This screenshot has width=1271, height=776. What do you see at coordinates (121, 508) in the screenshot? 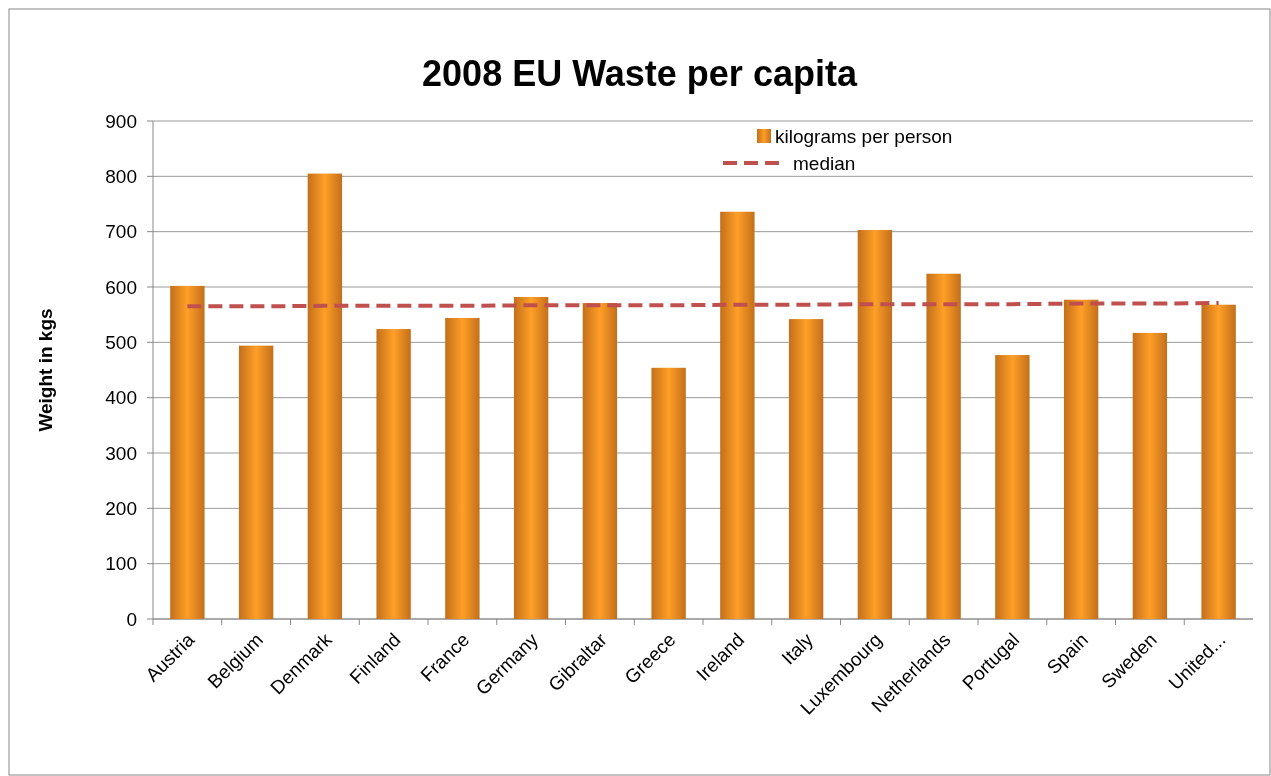
I see `y-tick-label: 200` at bounding box center [121, 508].